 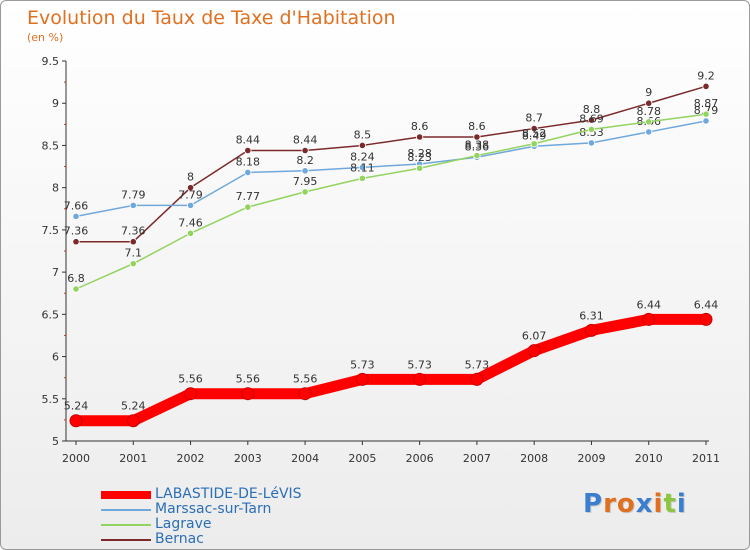 I want to click on x-tick-label: 2001, so click(x=133, y=458).